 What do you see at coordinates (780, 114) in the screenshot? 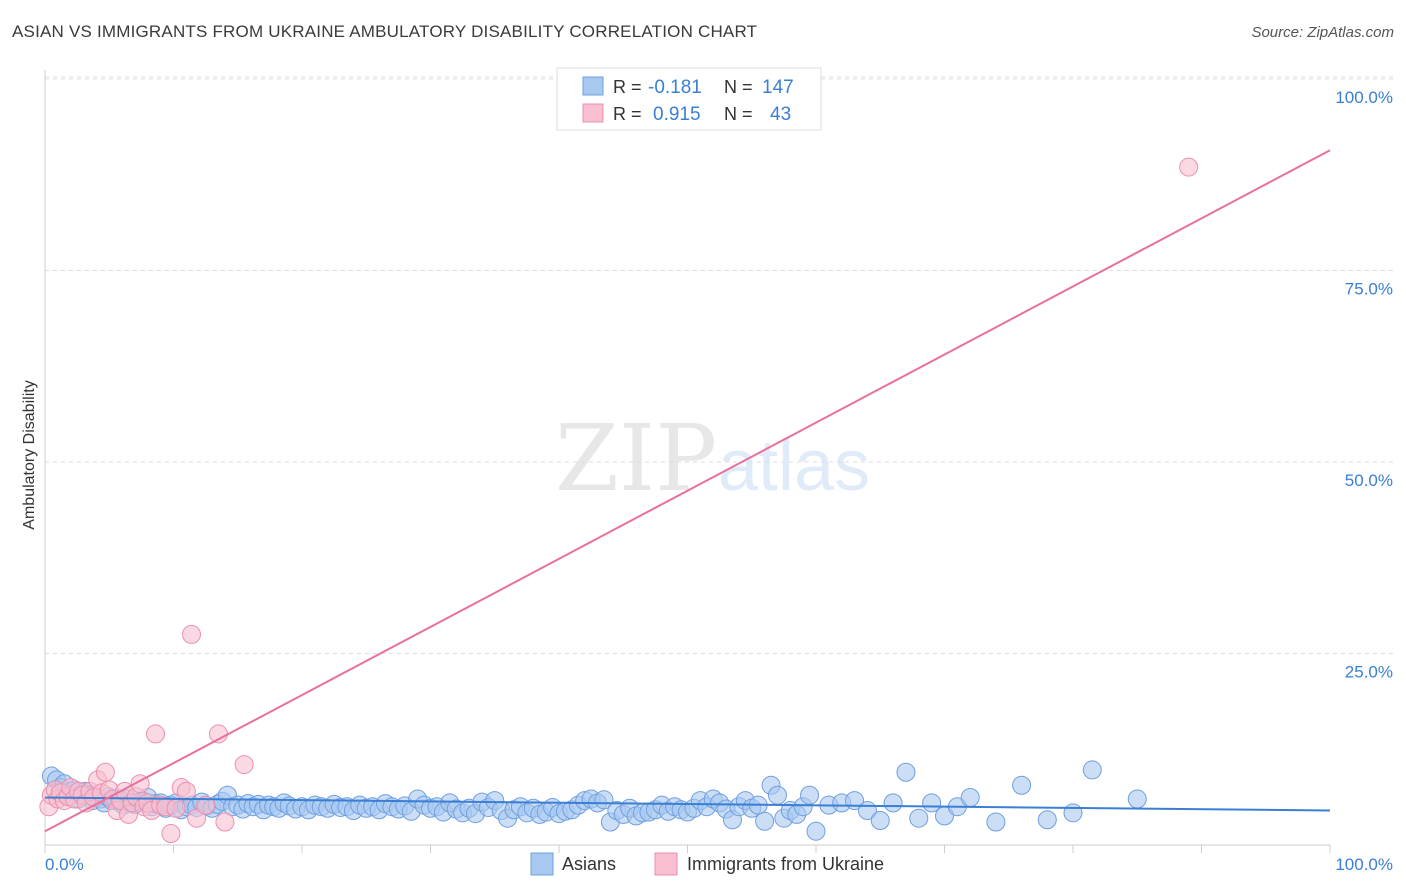
I see `stats-n-value-ukraine: 43` at bounding box center [780, 114].